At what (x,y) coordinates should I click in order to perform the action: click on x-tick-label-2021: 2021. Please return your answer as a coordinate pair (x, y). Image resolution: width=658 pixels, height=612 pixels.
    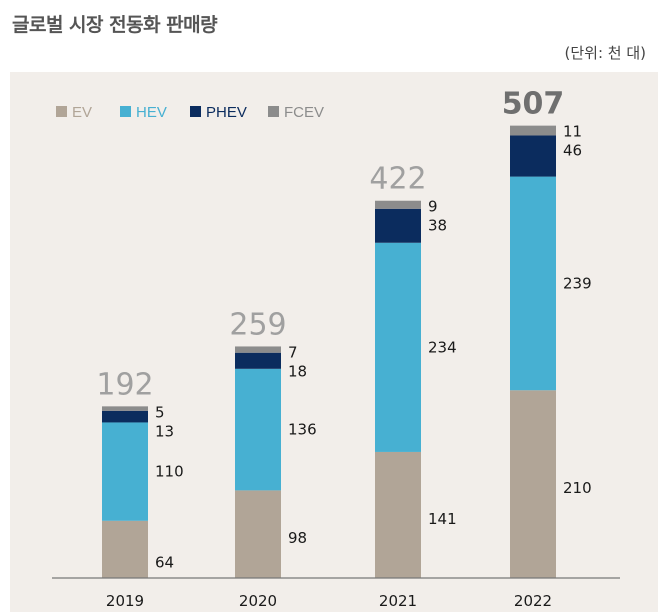
    Looking at the image, I should click on (398, 601).